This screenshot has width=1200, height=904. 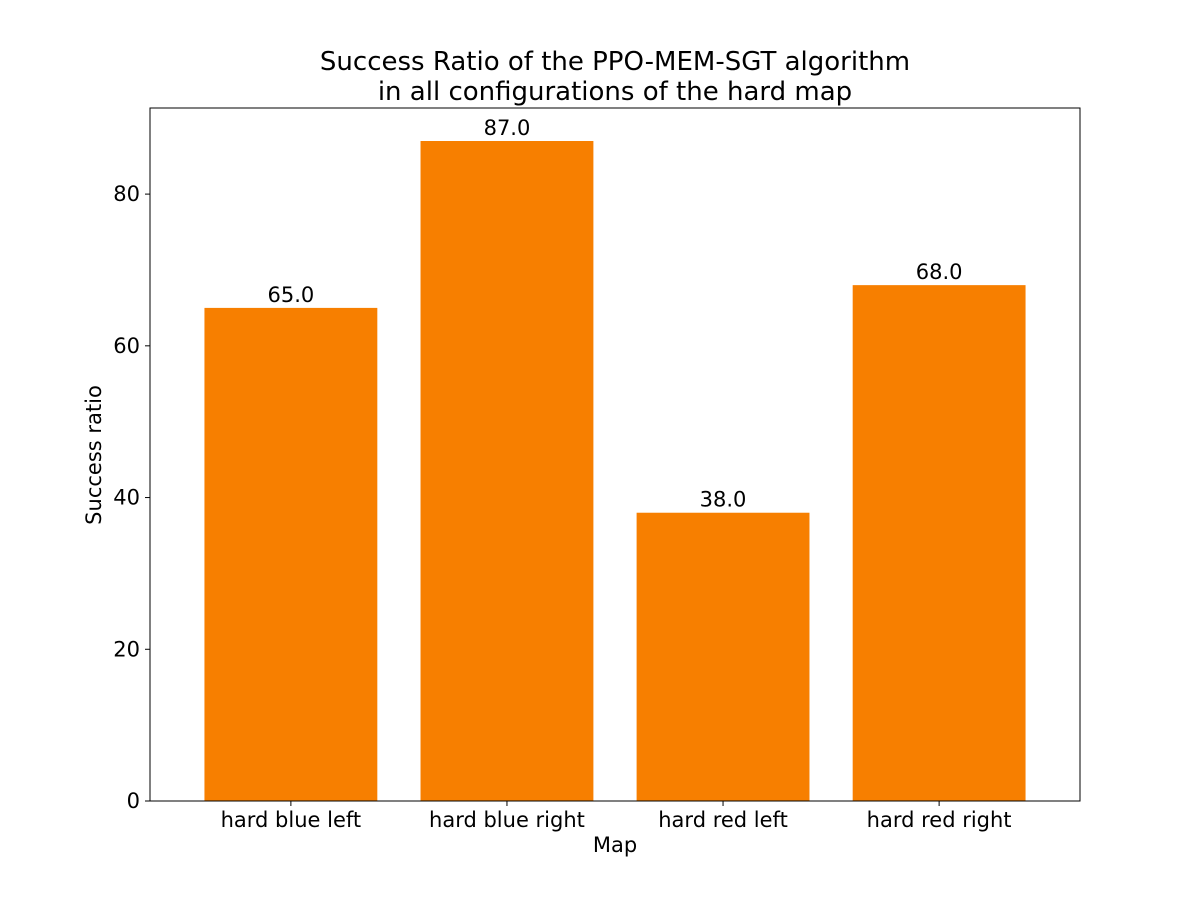 I want to click on y-axis-label: Success ratio, so click(x=94, y=455).